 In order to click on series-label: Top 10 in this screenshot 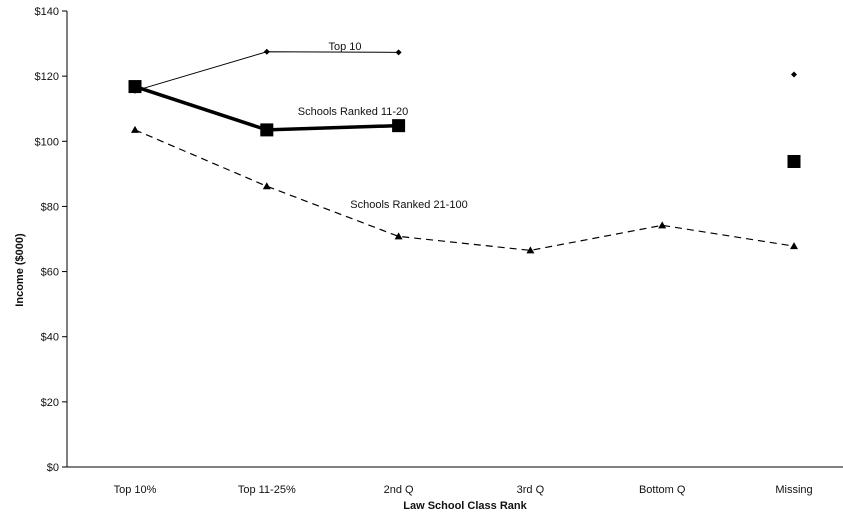, I will do `click(344, 47)`.